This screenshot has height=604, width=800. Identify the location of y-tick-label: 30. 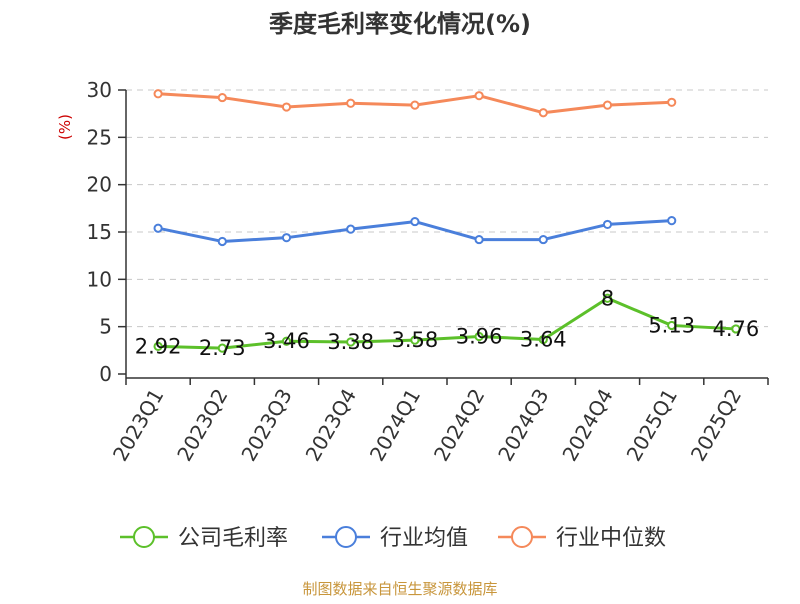
(99, 90).